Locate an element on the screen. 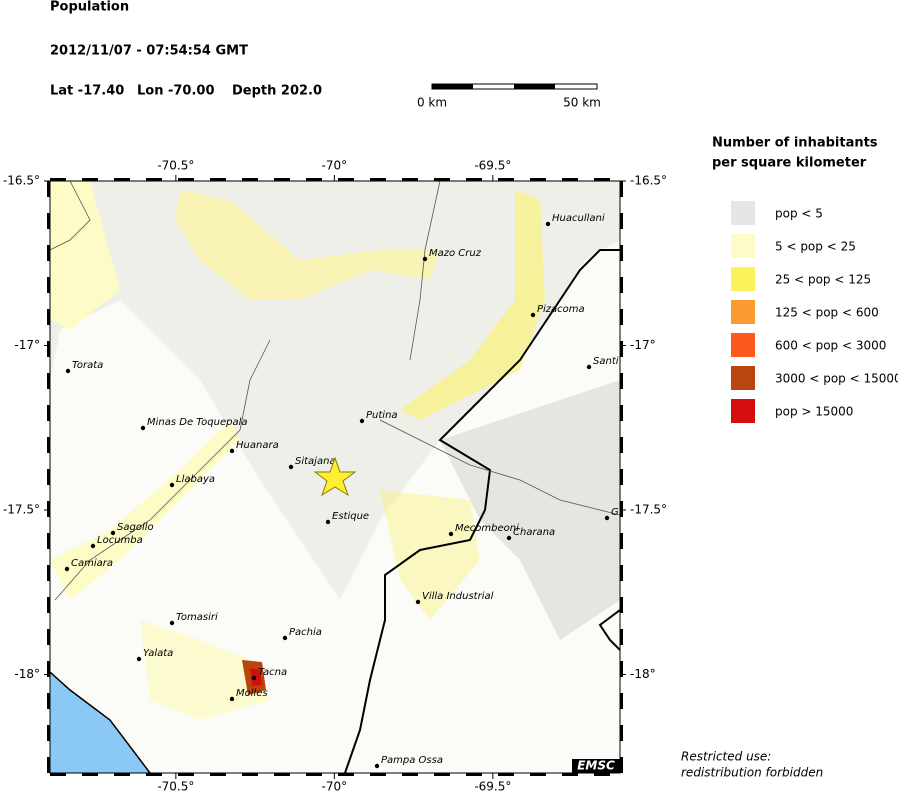 The image size is (898, 795). city-label: Camiara is located at coordinates (92, 563).